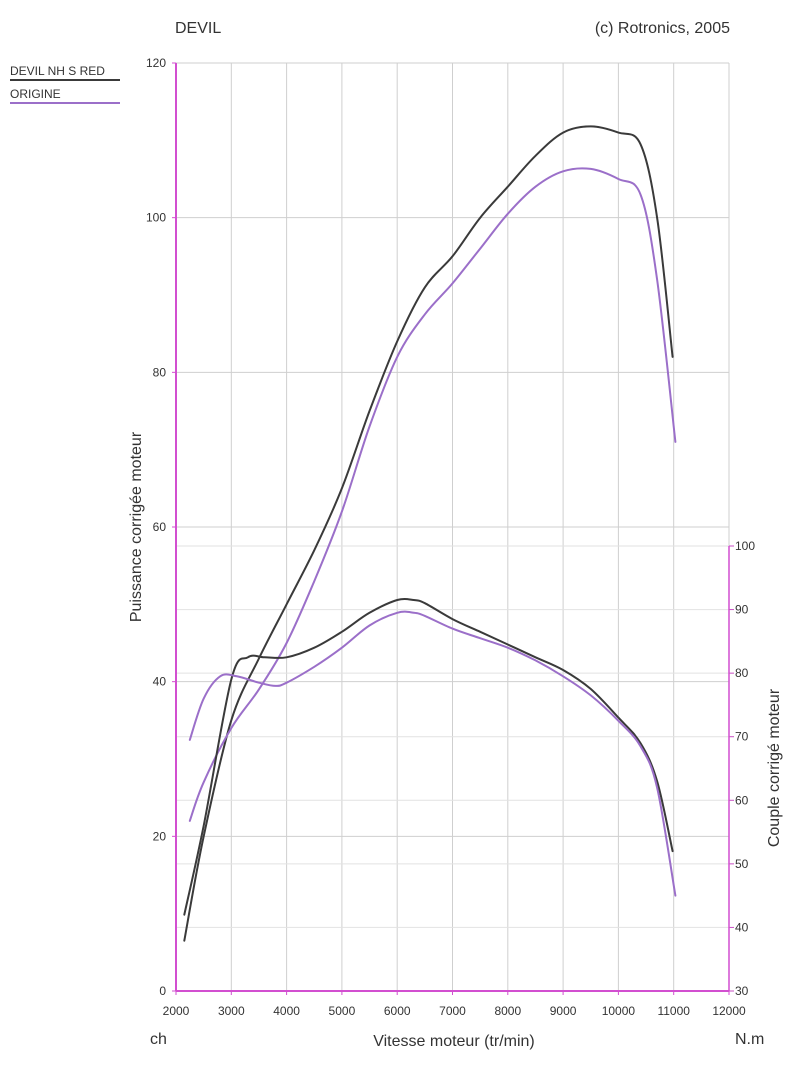 This screenshot has width=800, height=1090. I want to click on y-axis-title: Puissance corrigée moteur, so click(136, 526).